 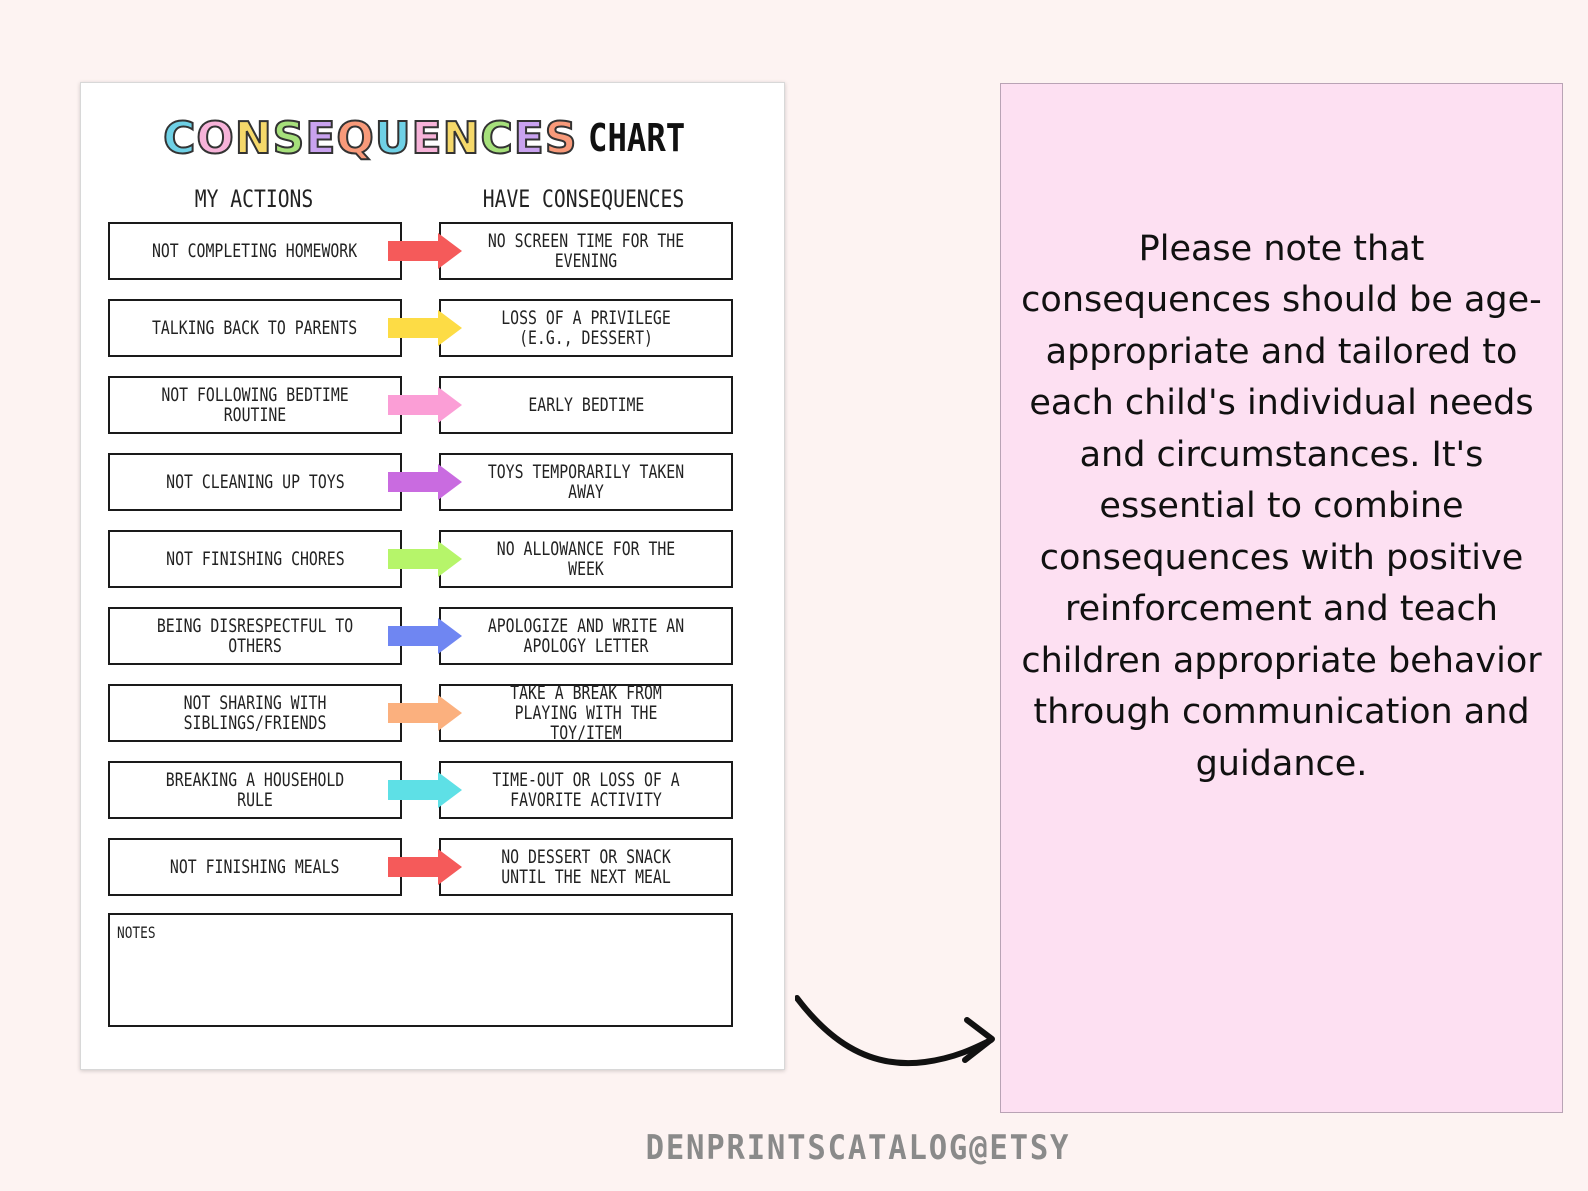 I want to click on action-text: NOT FOLLOWING BEDTIME ROUTINE, so click(x=255, y=405).